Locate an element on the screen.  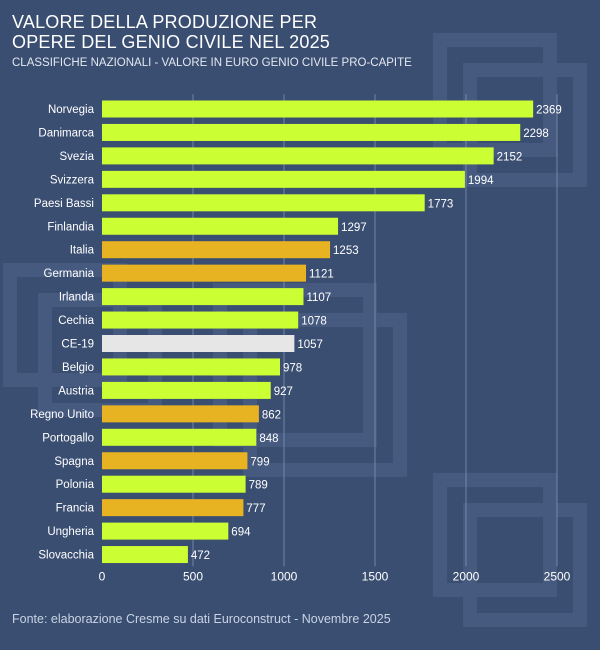
data-label: 789 is located at coordinates (258, 486).